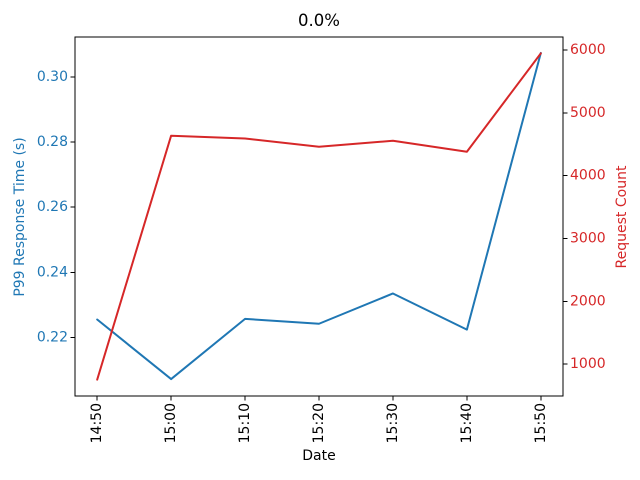 The height and width of the screenshot is (480, 640). What do you see at coordinates (52, 337) in the screenshot?
I see `left-tick-label: 0.22` at bounding box center [52, 337].